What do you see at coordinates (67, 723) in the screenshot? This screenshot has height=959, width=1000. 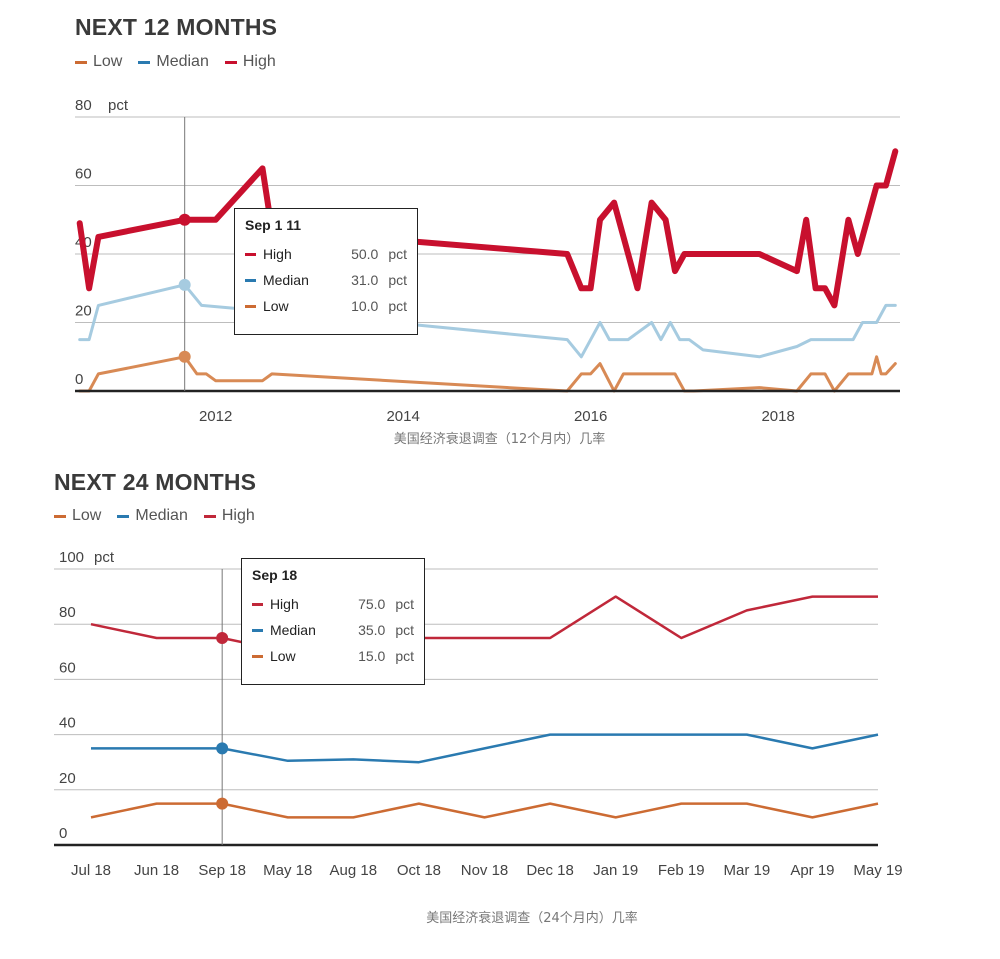 I see `y-tick-label-40: 40` at bounding box center [67, 723].